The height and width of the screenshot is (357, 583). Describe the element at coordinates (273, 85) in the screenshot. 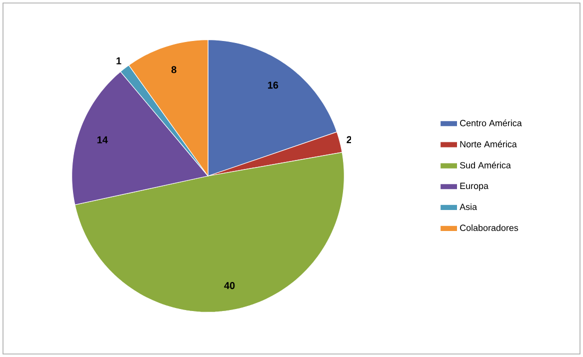

I see `data-label: 16` at that location.